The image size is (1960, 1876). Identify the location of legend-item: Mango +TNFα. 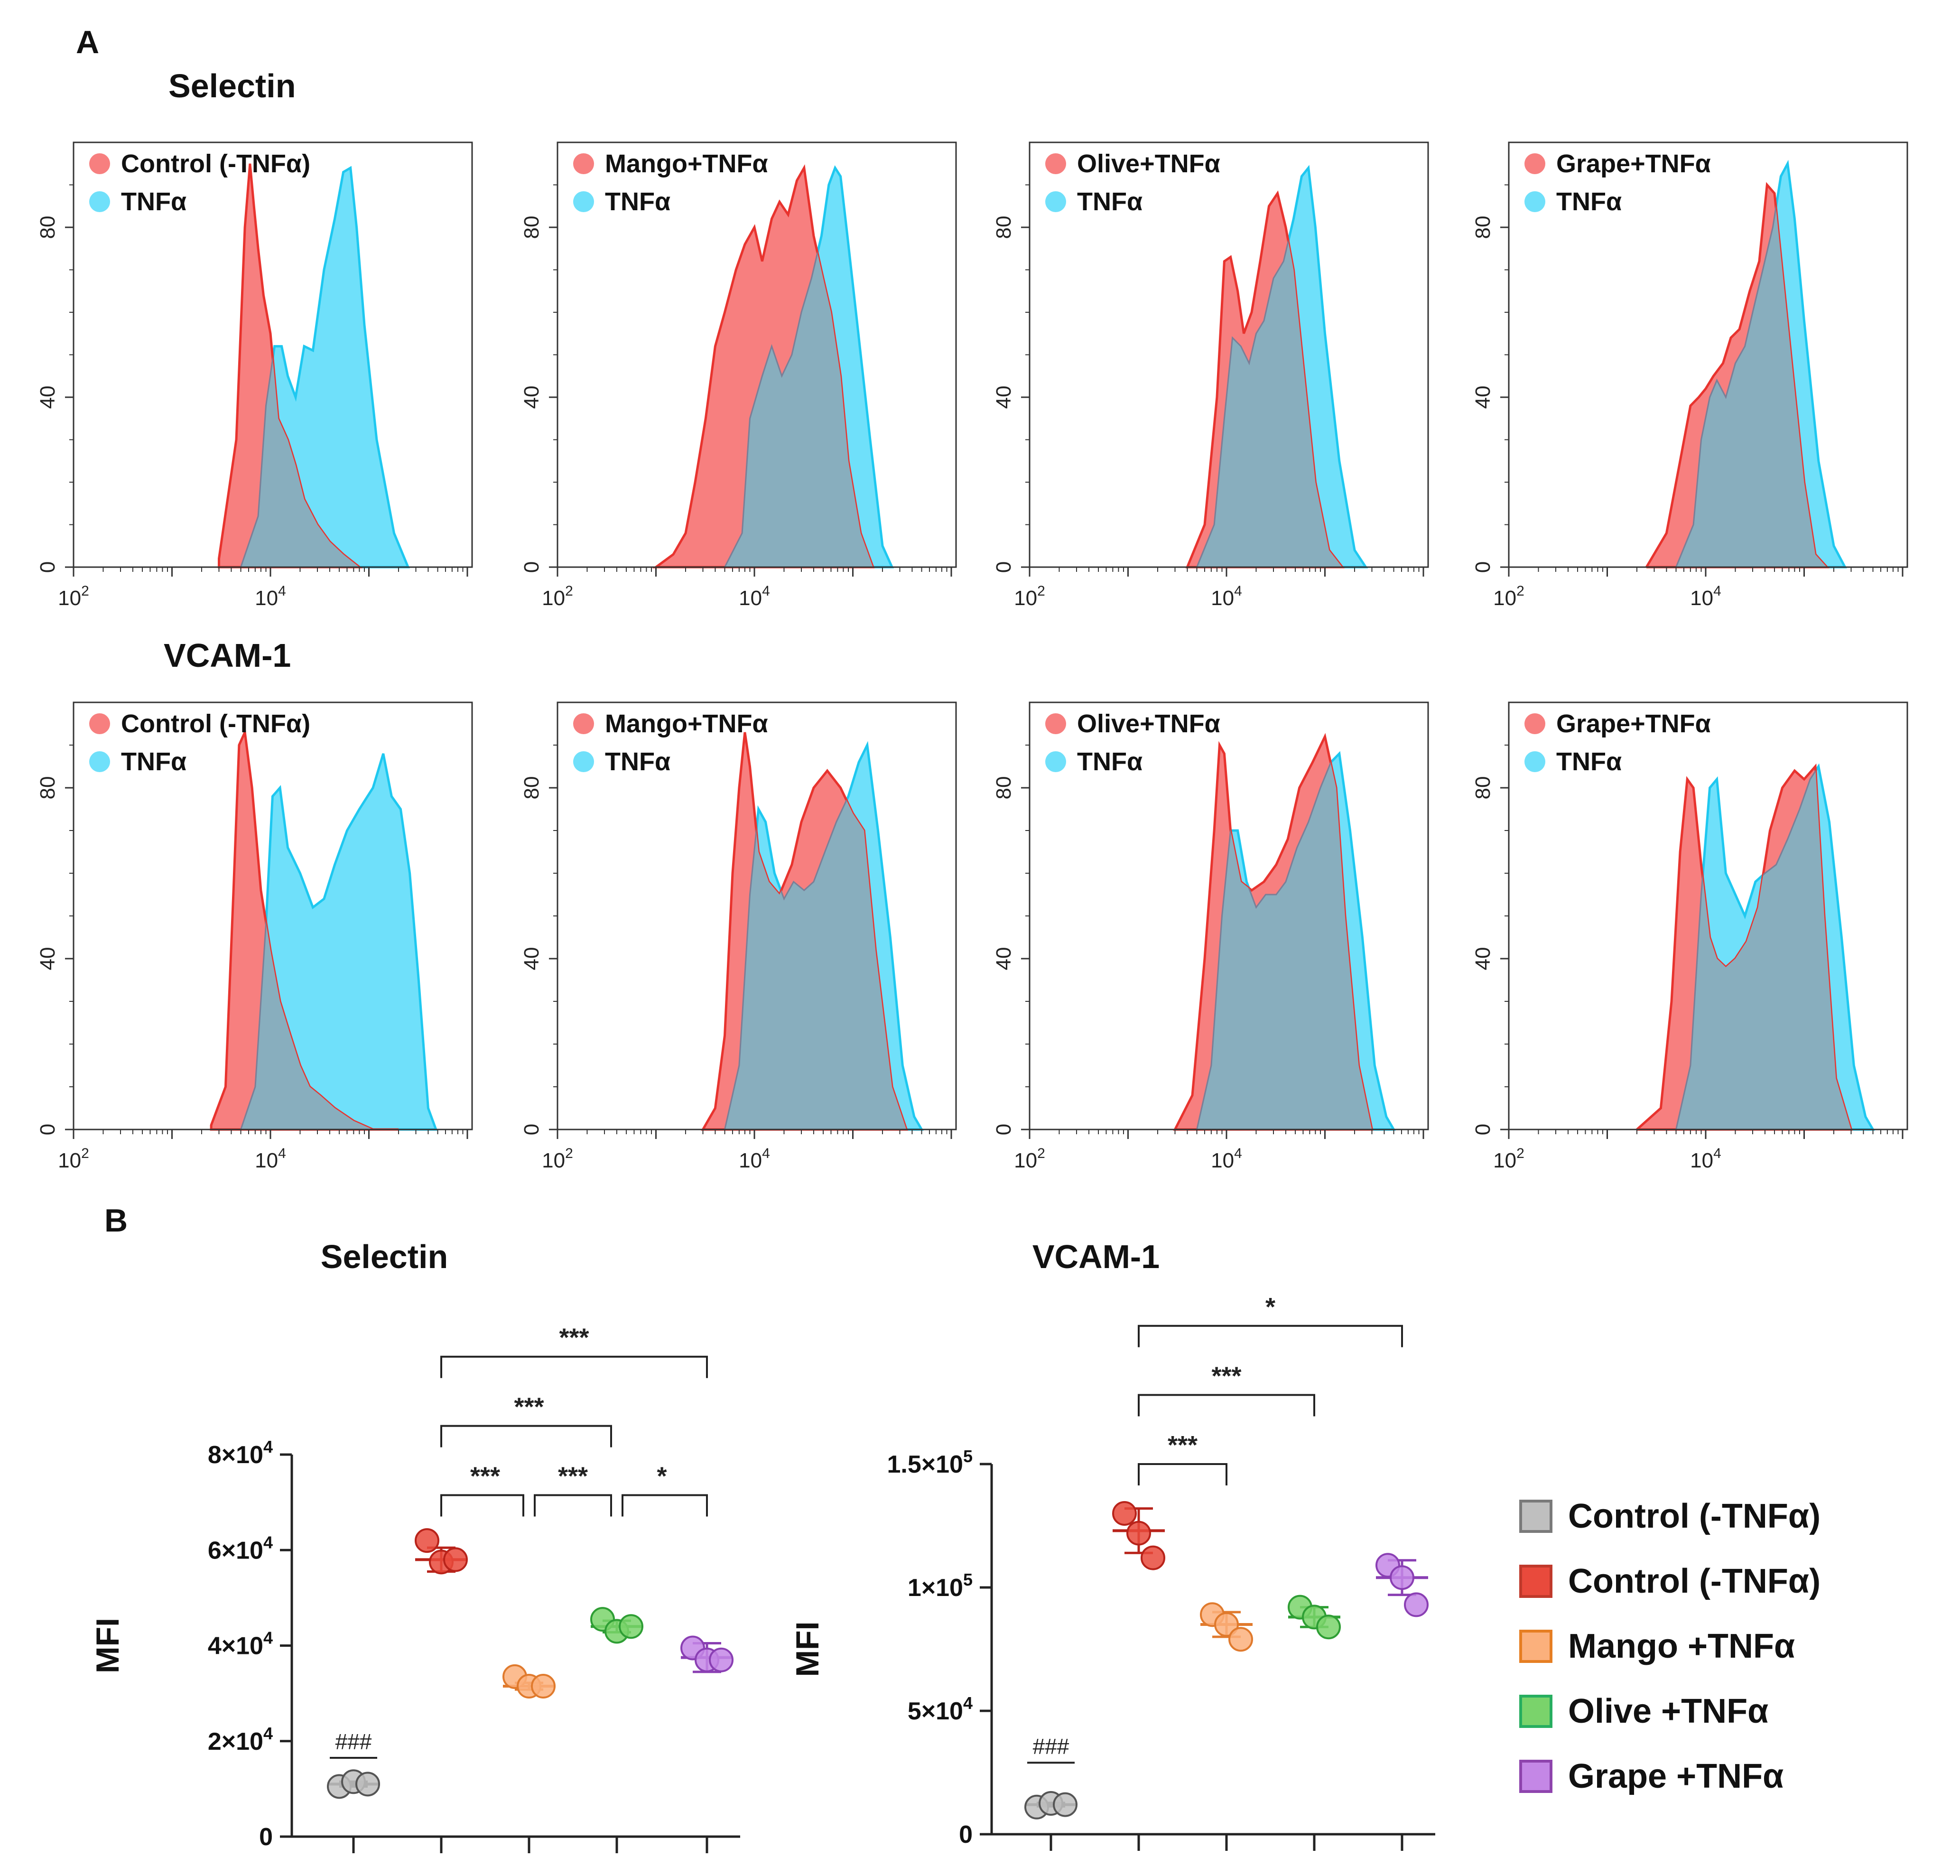
(1657, 1646).